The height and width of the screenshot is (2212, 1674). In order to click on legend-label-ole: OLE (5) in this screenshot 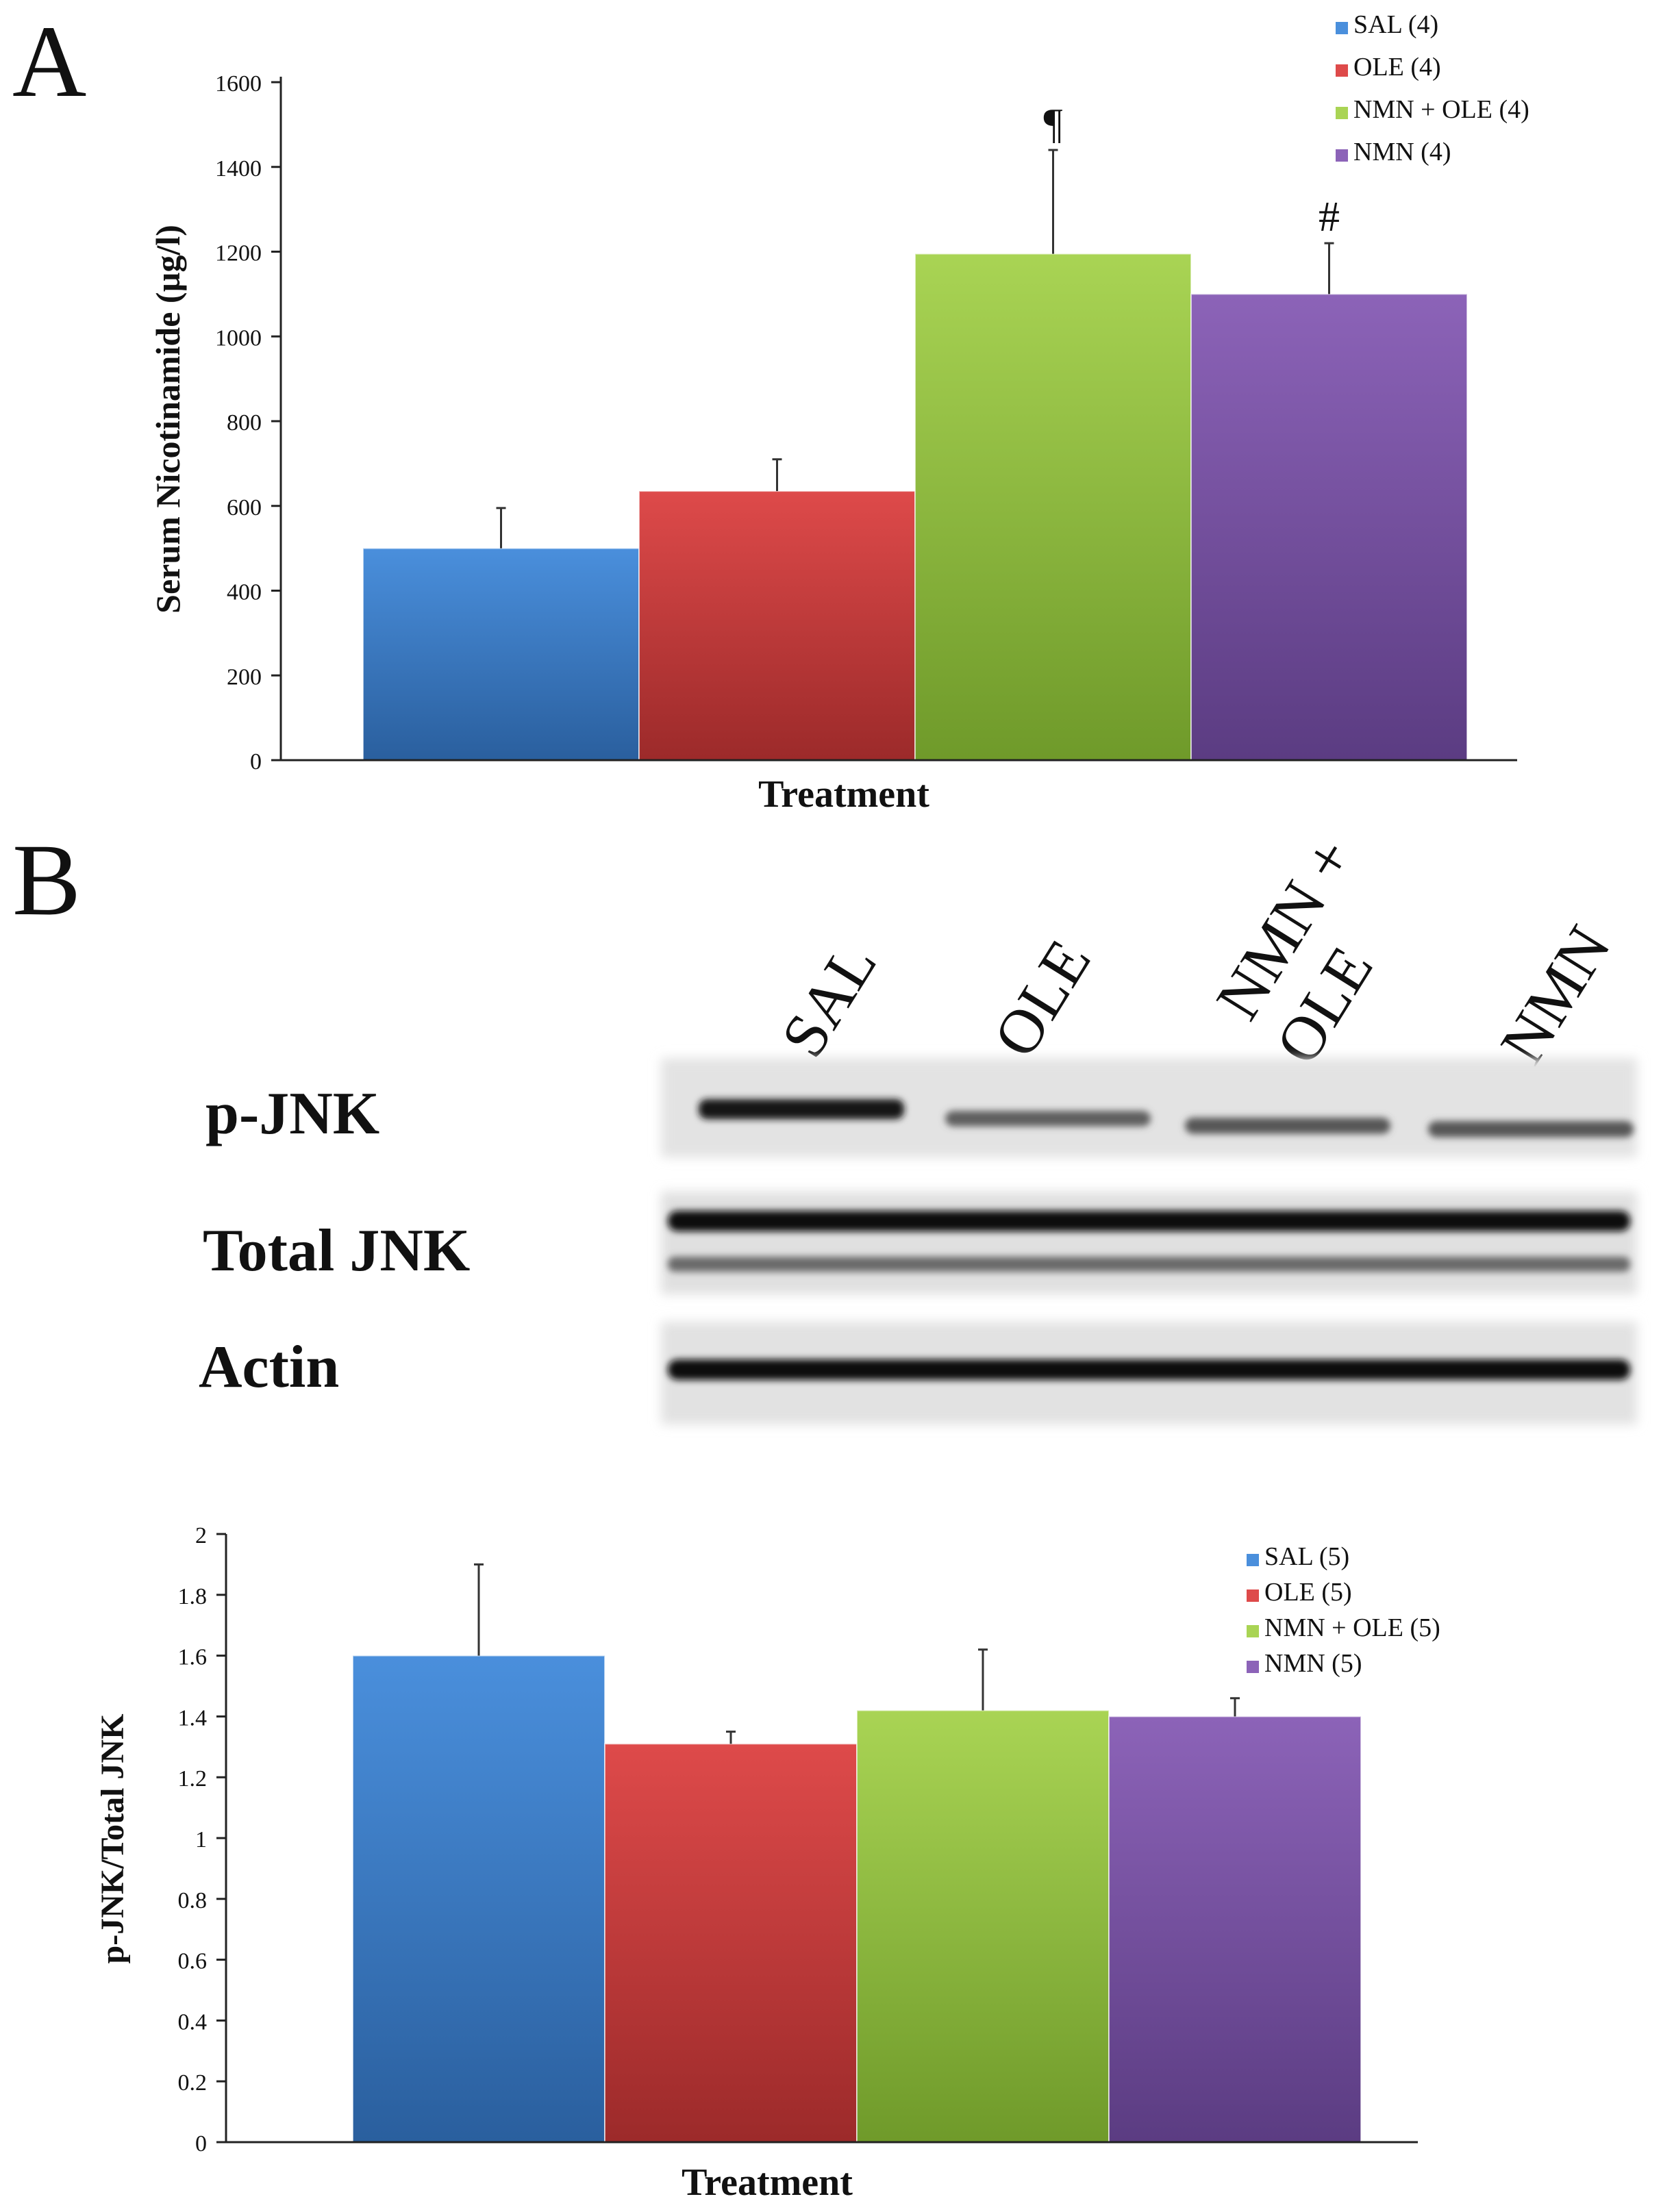, I will do `click(1308, 1592)`.